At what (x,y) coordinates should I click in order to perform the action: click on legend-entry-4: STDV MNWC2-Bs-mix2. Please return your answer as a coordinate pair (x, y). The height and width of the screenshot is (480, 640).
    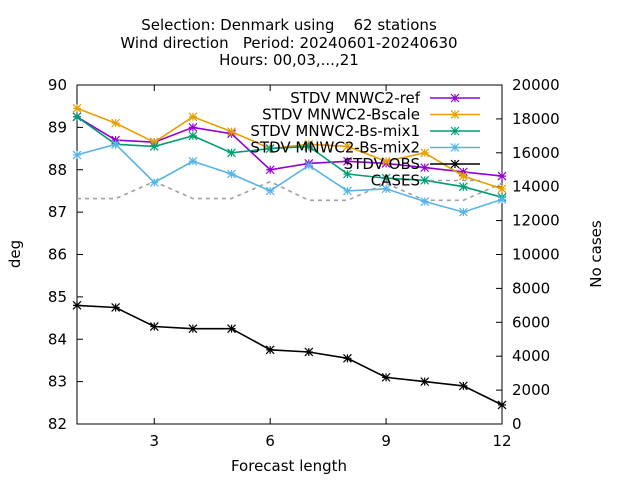
    Looking at the image, I should click on (365, 148).